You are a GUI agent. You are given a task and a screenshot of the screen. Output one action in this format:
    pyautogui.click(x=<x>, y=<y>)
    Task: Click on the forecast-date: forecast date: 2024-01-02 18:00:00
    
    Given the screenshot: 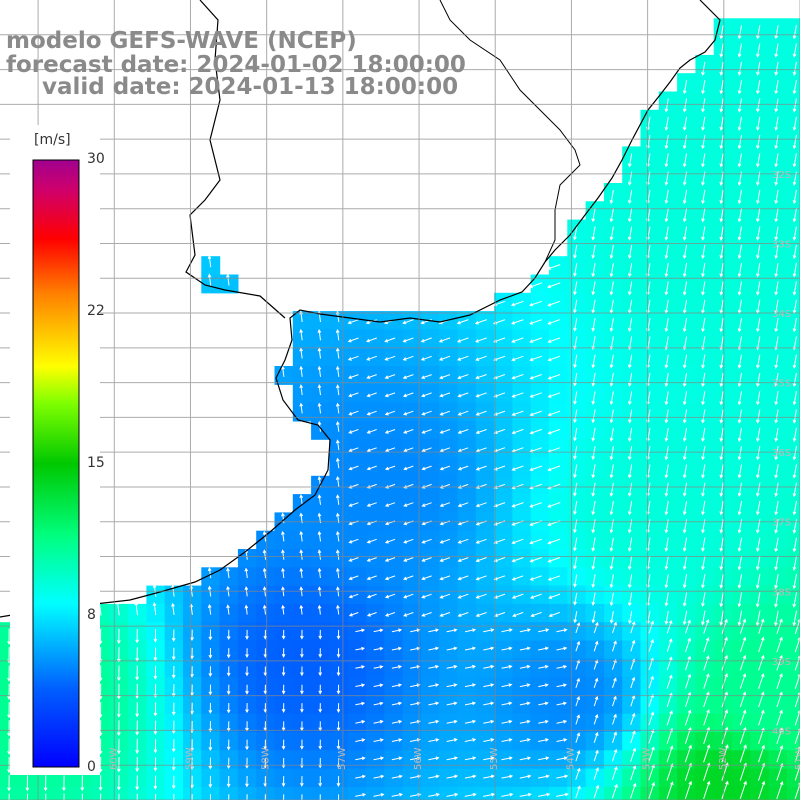 What is the action you would take?
    pyautogui.click(x=236, y=65)
    